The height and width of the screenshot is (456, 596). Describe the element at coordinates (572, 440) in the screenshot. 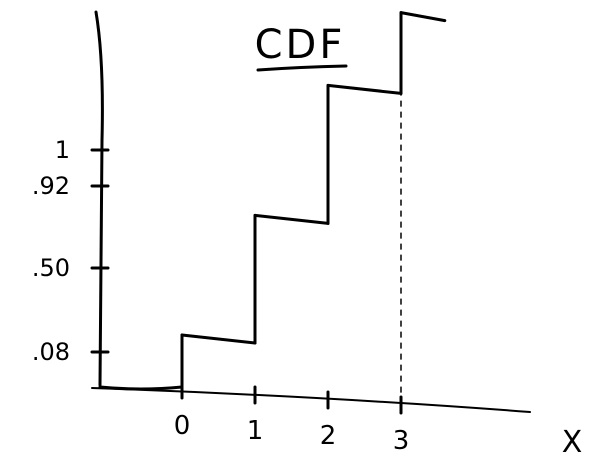

I see `x-axis-label: X` at that location.